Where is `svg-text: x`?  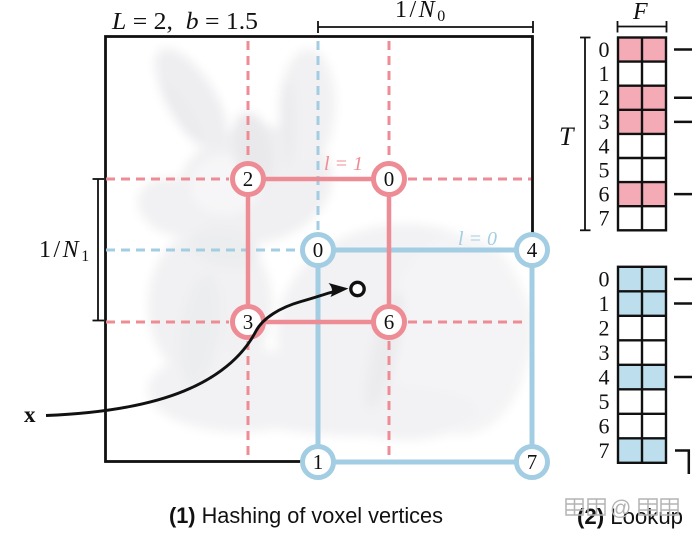 svg-text: x is located at coordinates (30, 414).